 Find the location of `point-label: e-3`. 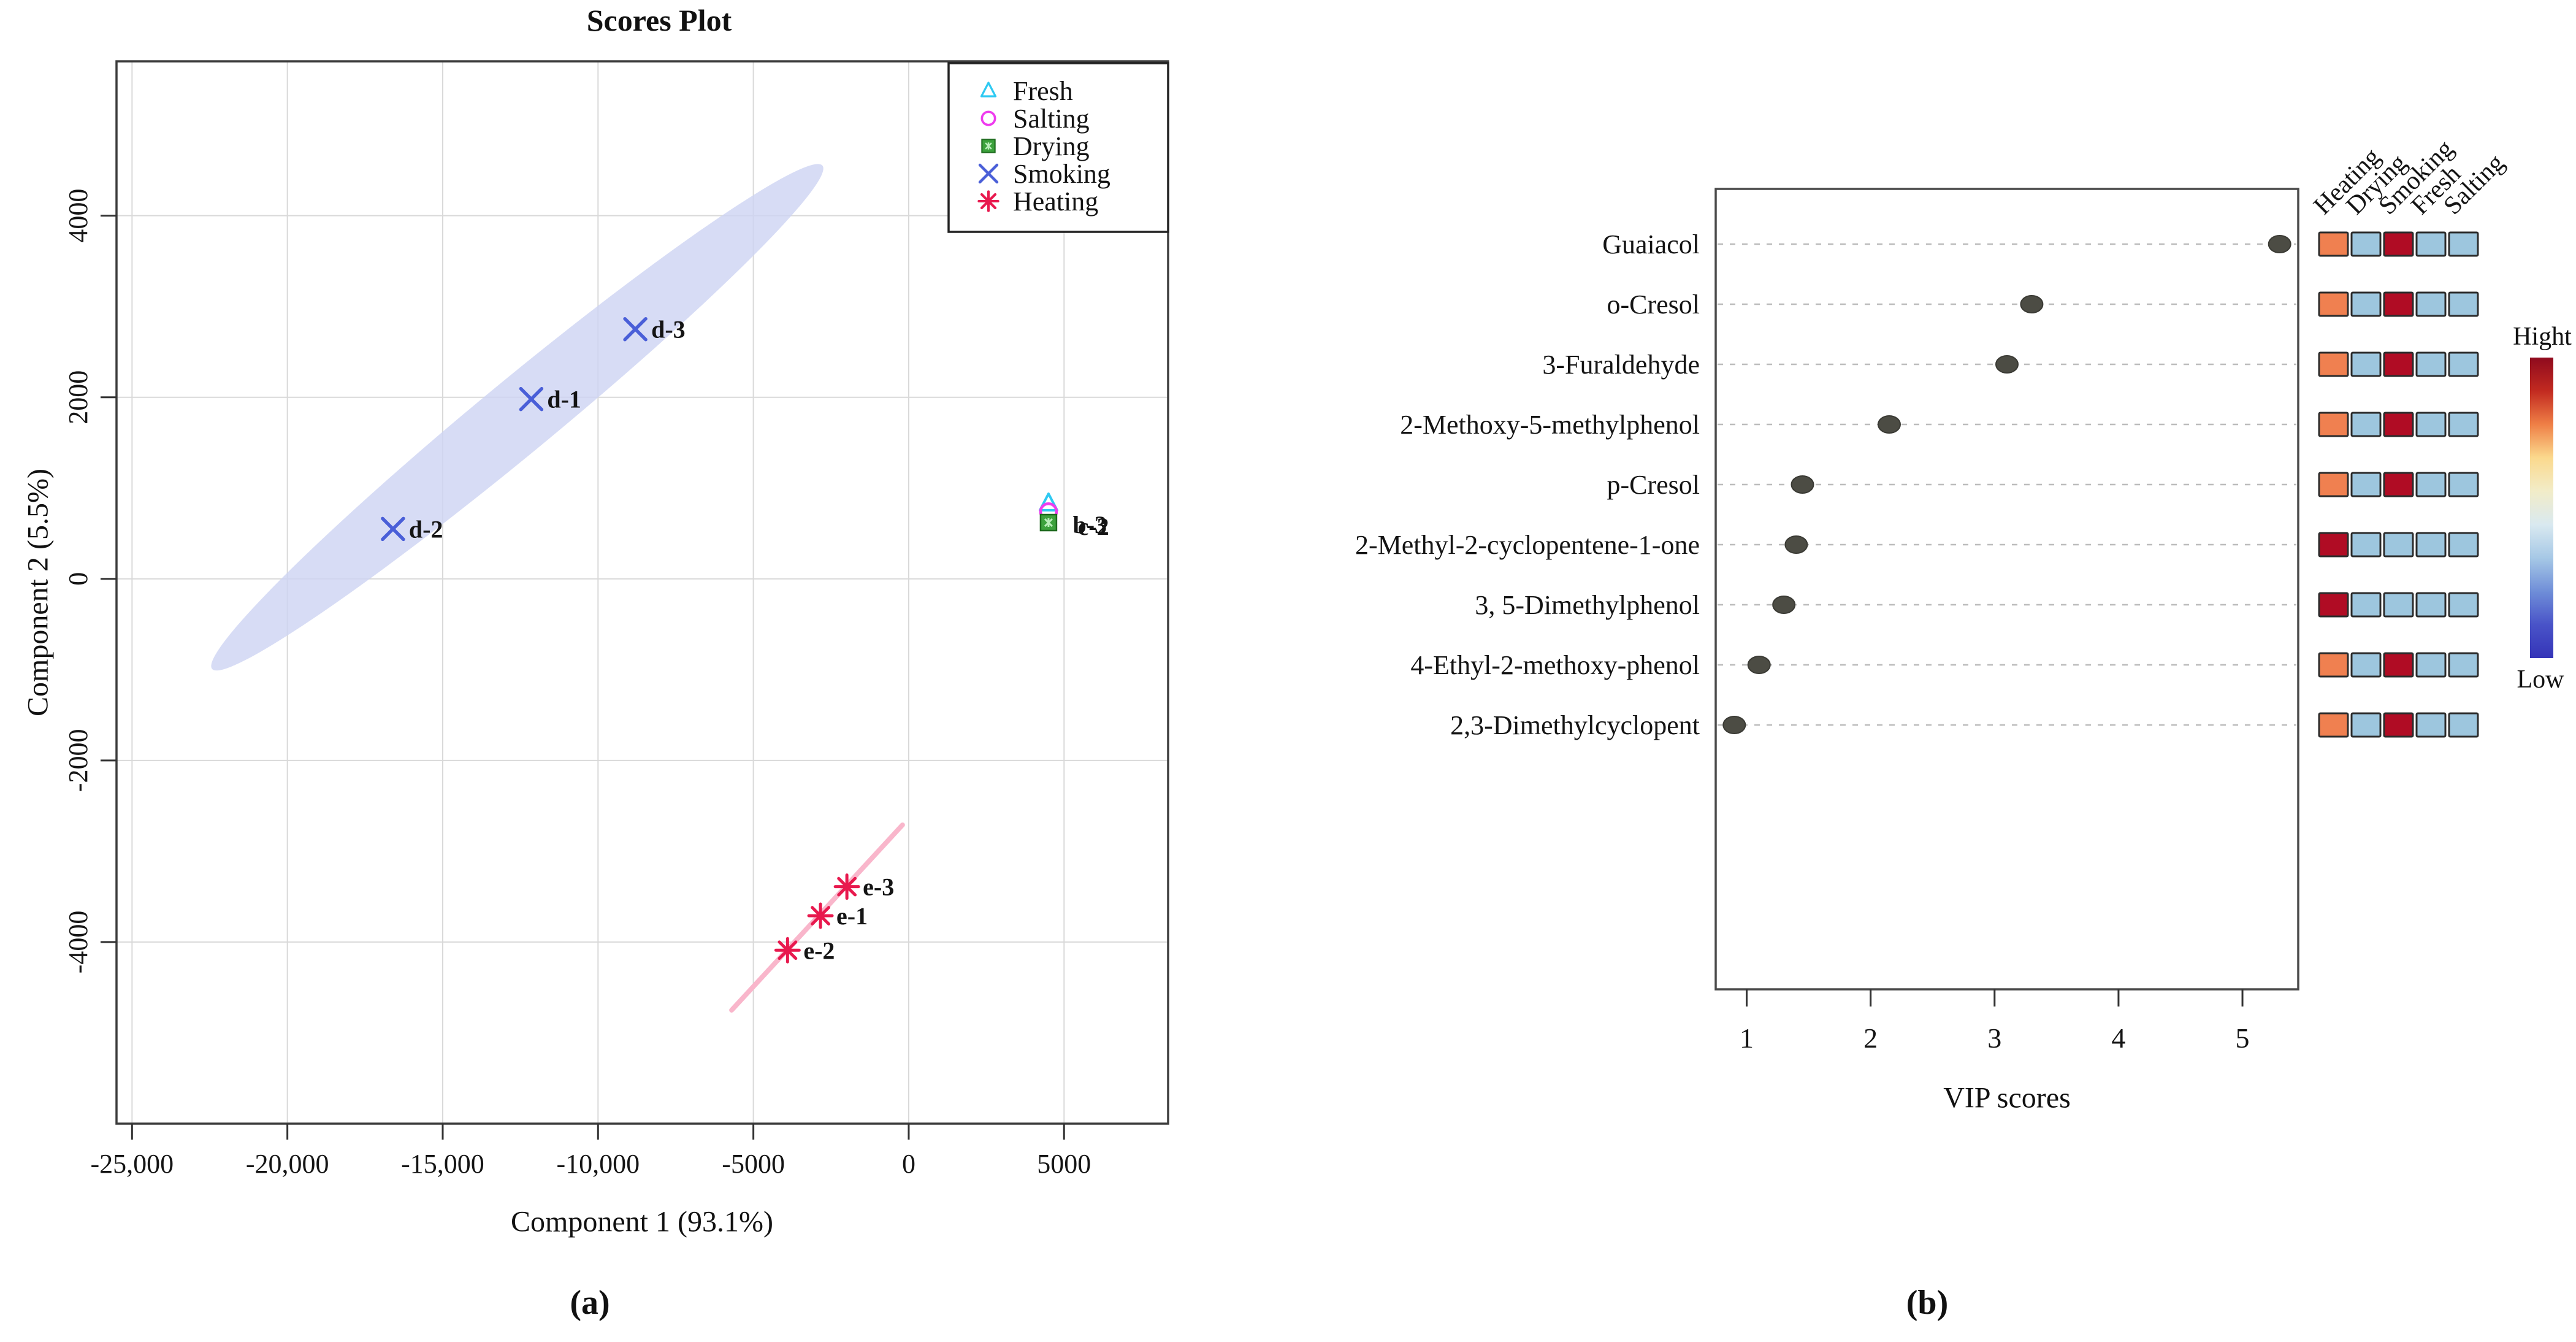

point-label: e-3 is located at coordinates (878, 887).